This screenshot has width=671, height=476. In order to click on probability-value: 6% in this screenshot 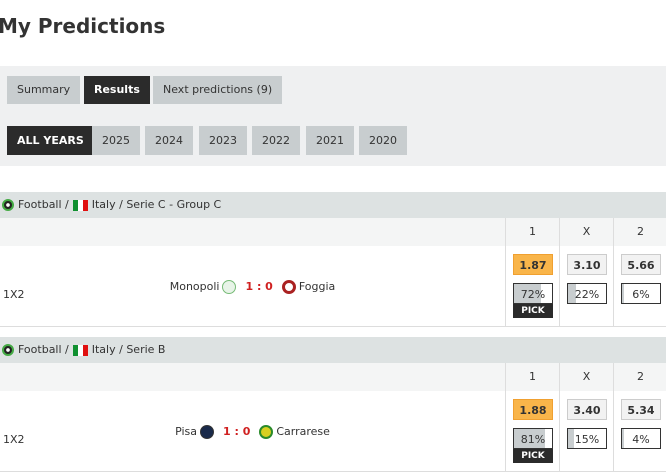, I will do `click(641, 294)`.